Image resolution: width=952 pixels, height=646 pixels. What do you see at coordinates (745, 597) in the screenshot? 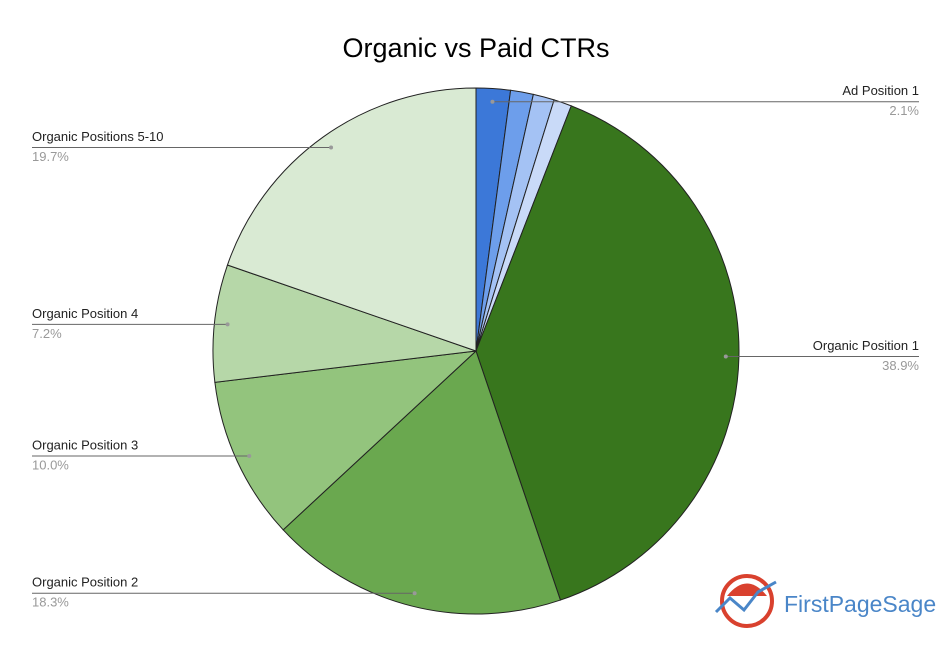
I see `logo-line` at bounding box center [745, 597].